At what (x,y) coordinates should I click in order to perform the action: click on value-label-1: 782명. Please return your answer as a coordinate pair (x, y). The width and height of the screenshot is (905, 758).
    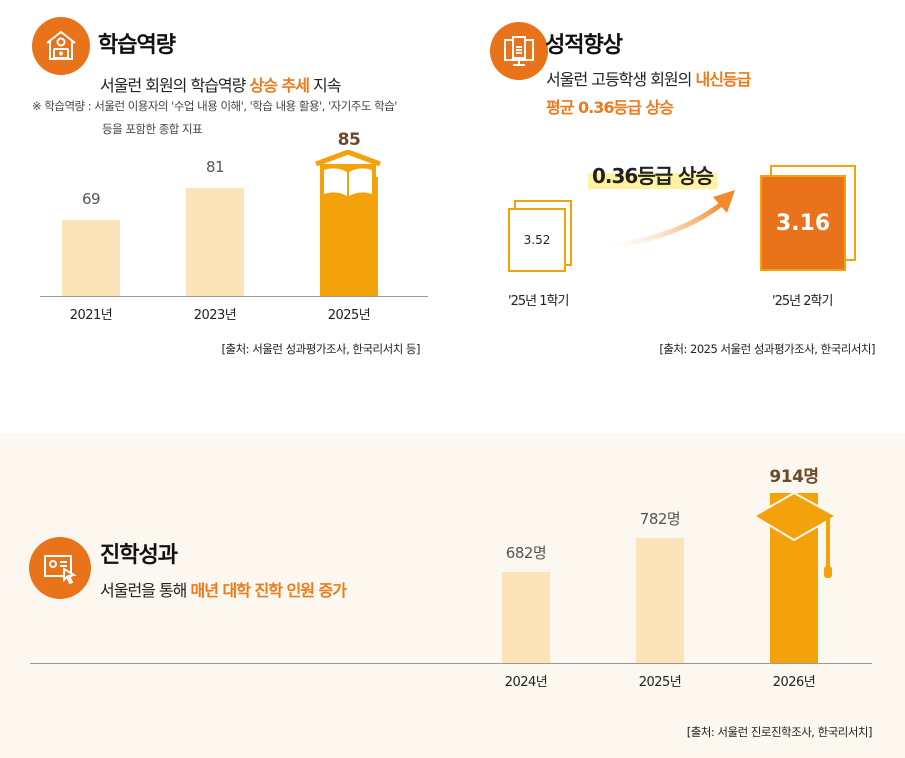
    Looking at the image, I should click on (660, 518).